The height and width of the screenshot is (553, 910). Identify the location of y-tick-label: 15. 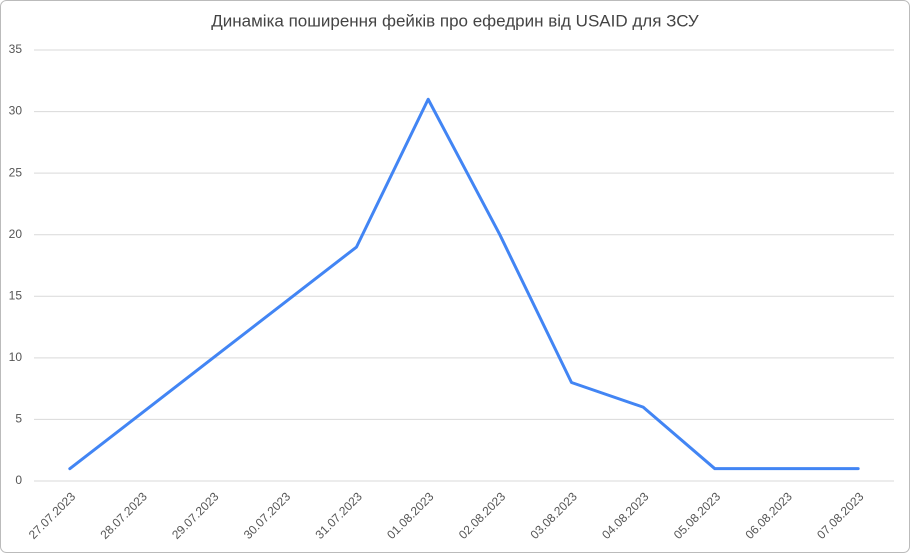
(16, 295).